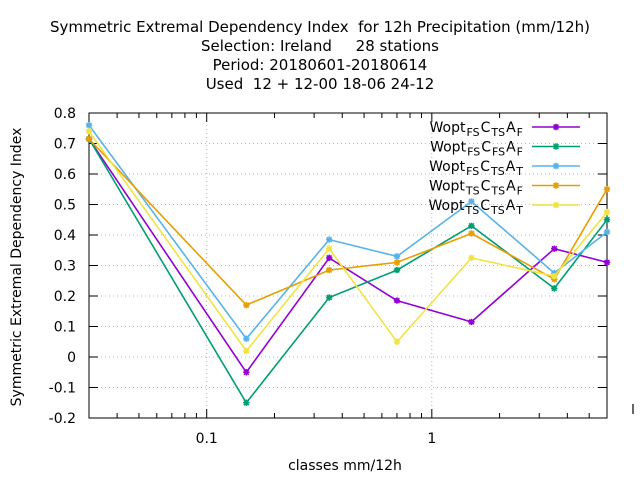 The image size is (640, 480). I want to click on legend-item-3: WoptFSCTSAT, so click(504, 168).